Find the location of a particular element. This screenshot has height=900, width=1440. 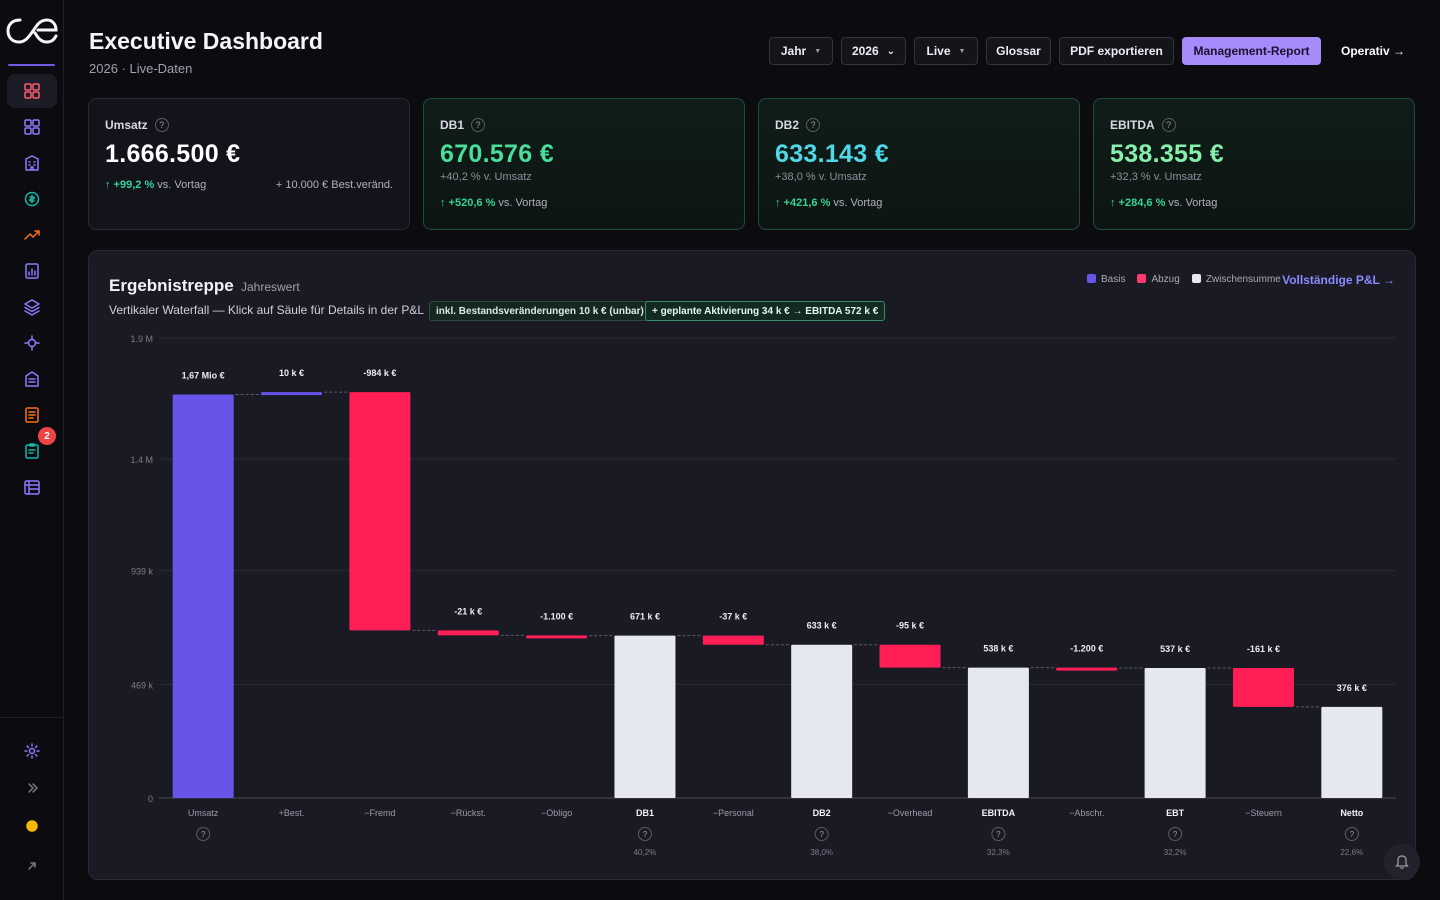

sidebar-external-link-button is located at coordinates (32, 866).